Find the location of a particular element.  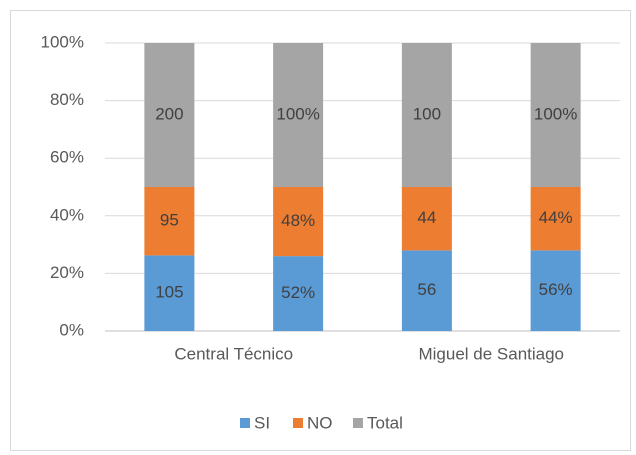

y-tick-label: 20% is located at coordinates (67, 272).